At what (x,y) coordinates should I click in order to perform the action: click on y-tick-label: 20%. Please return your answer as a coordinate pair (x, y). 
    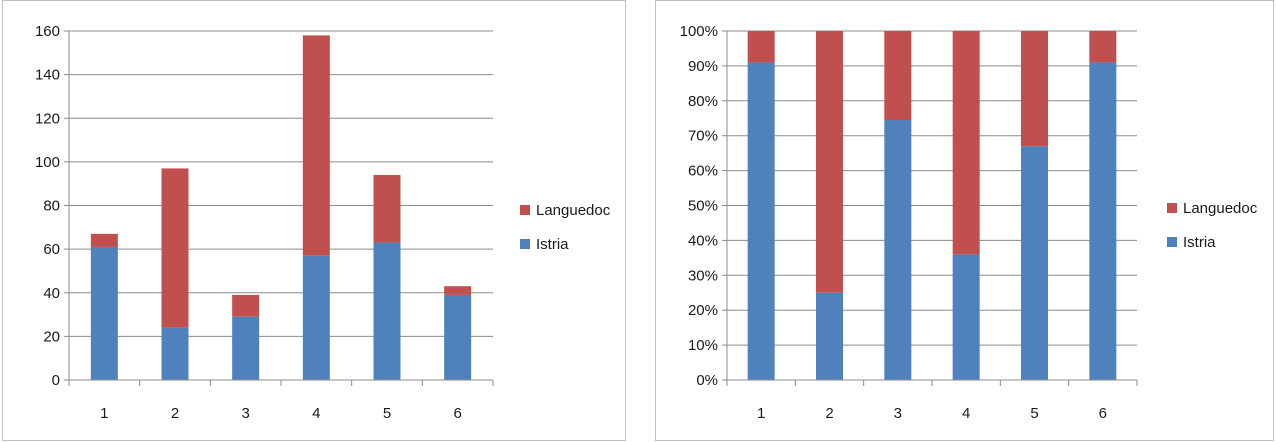
    Looking at the image, I should click on (703, 310).